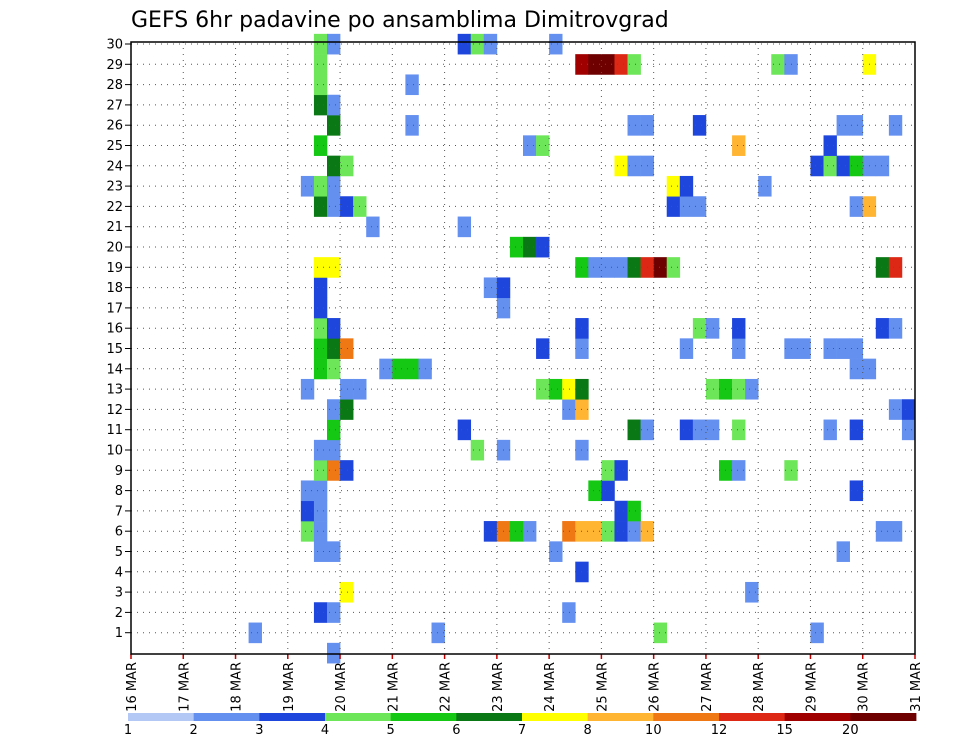 This screenshot has width=960, height=742. I want to click on legend-label: 6, so click(456, 730).